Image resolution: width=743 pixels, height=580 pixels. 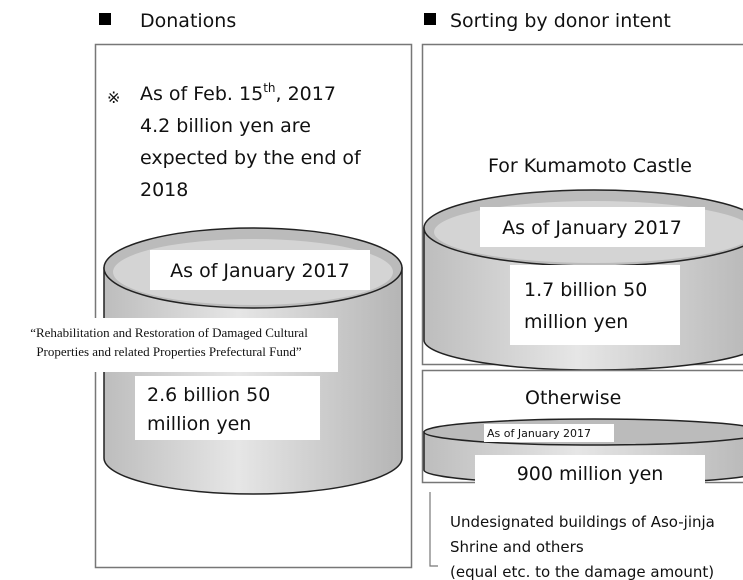 What do you see at coordinates (251, 158) in the screenshot?
I see `note-line: expected by the end of` at bounding box center [251, 158].